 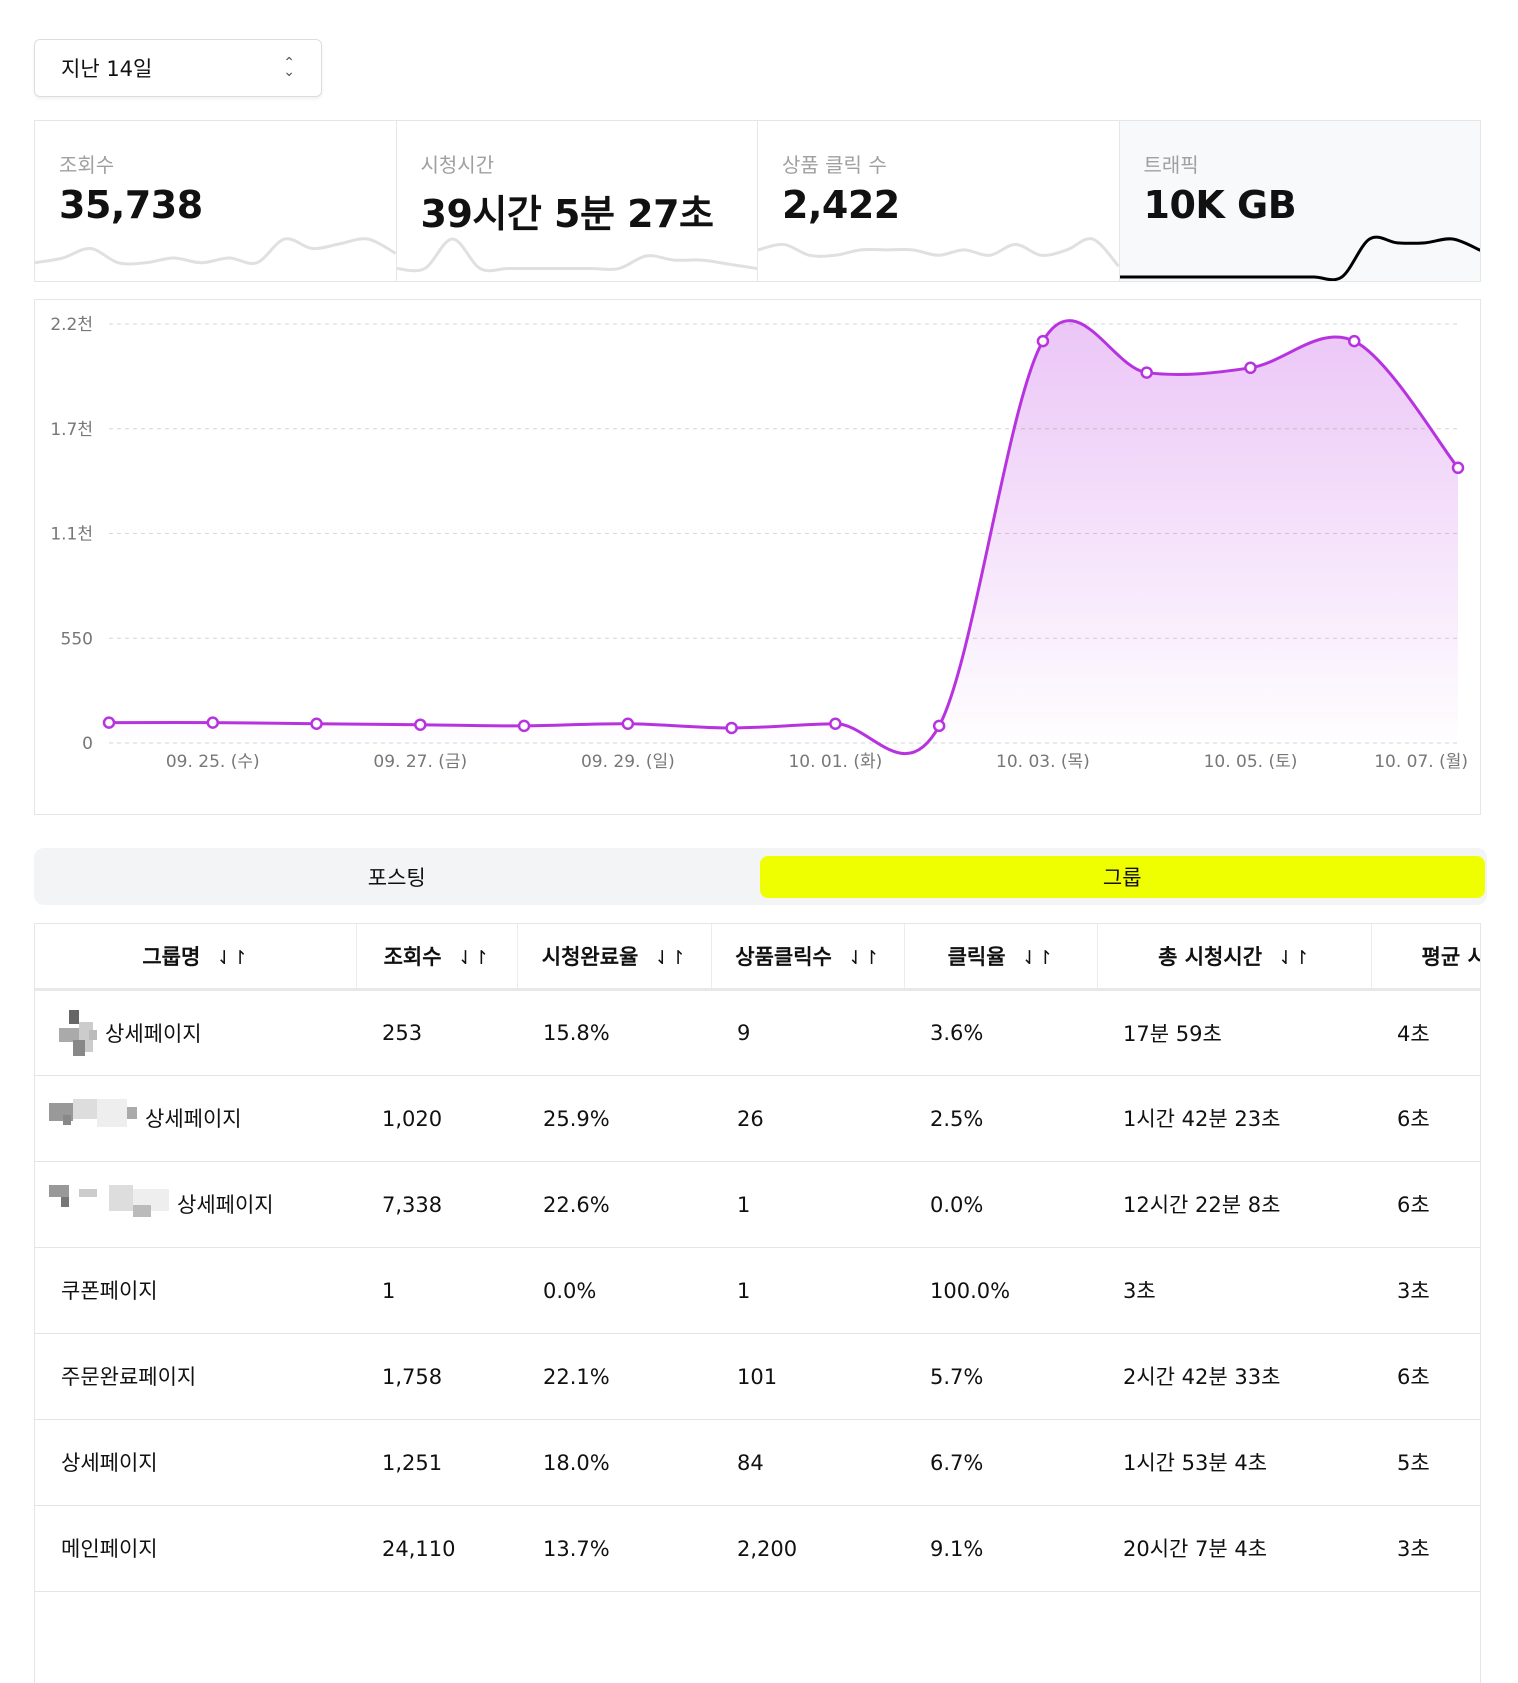 I want to click on table-cell: 1, so click(x=807, y=1204).